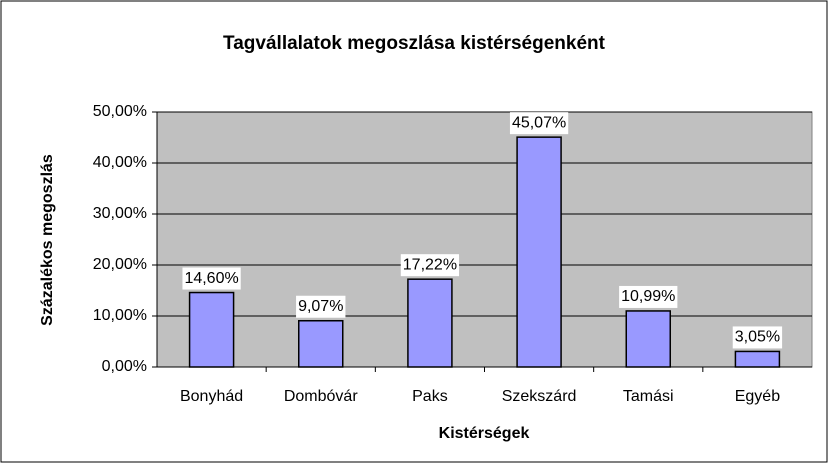  I want to click on data-label: 14,60%, so click(211, 278).